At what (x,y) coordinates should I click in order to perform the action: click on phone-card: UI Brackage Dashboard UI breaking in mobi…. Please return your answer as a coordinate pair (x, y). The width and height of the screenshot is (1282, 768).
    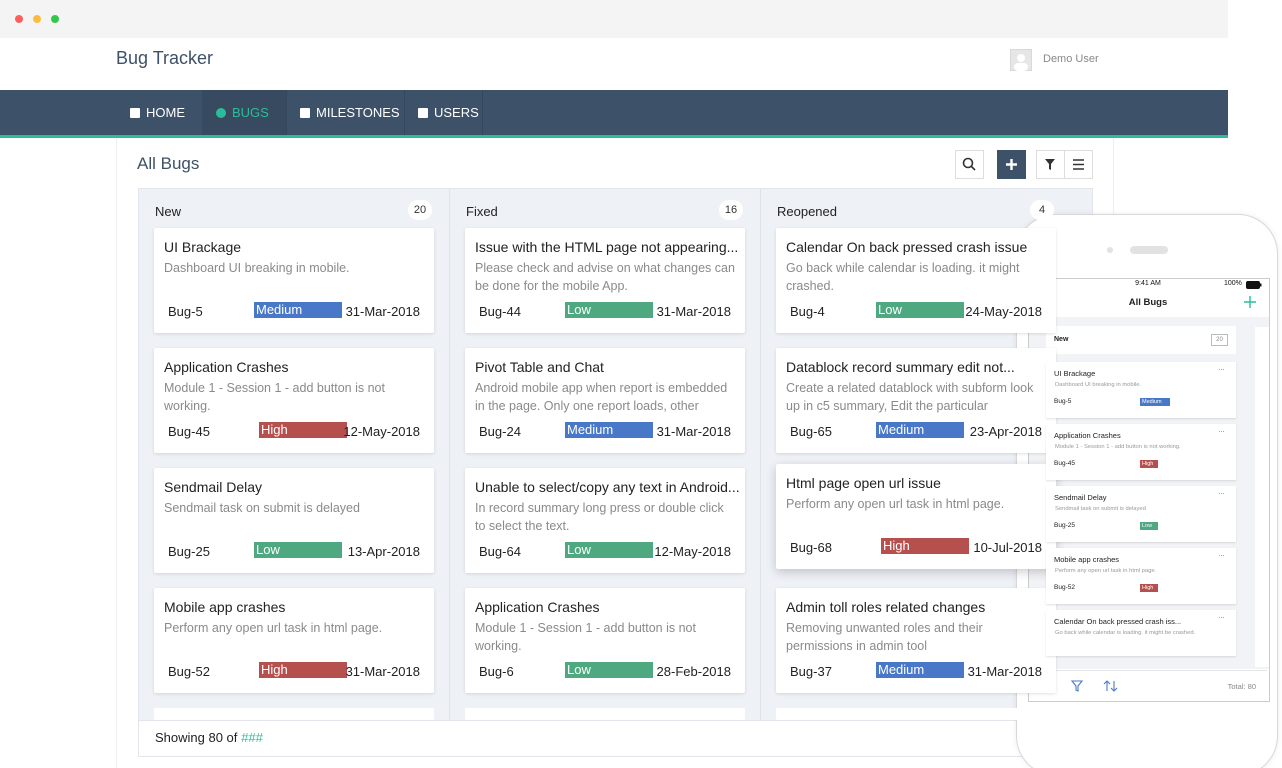
    Looking at the image, I should click on (1141, 390).